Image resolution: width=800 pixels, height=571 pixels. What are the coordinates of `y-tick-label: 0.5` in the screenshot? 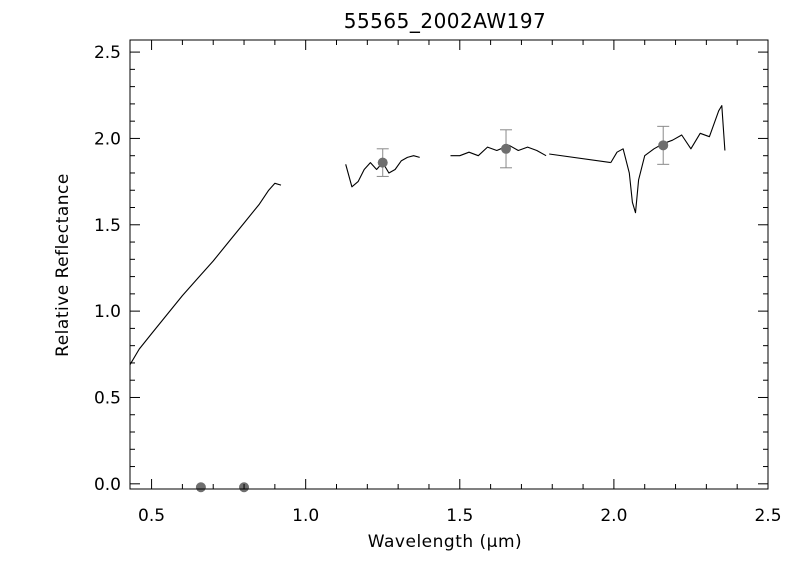 It's located at (107, 398).